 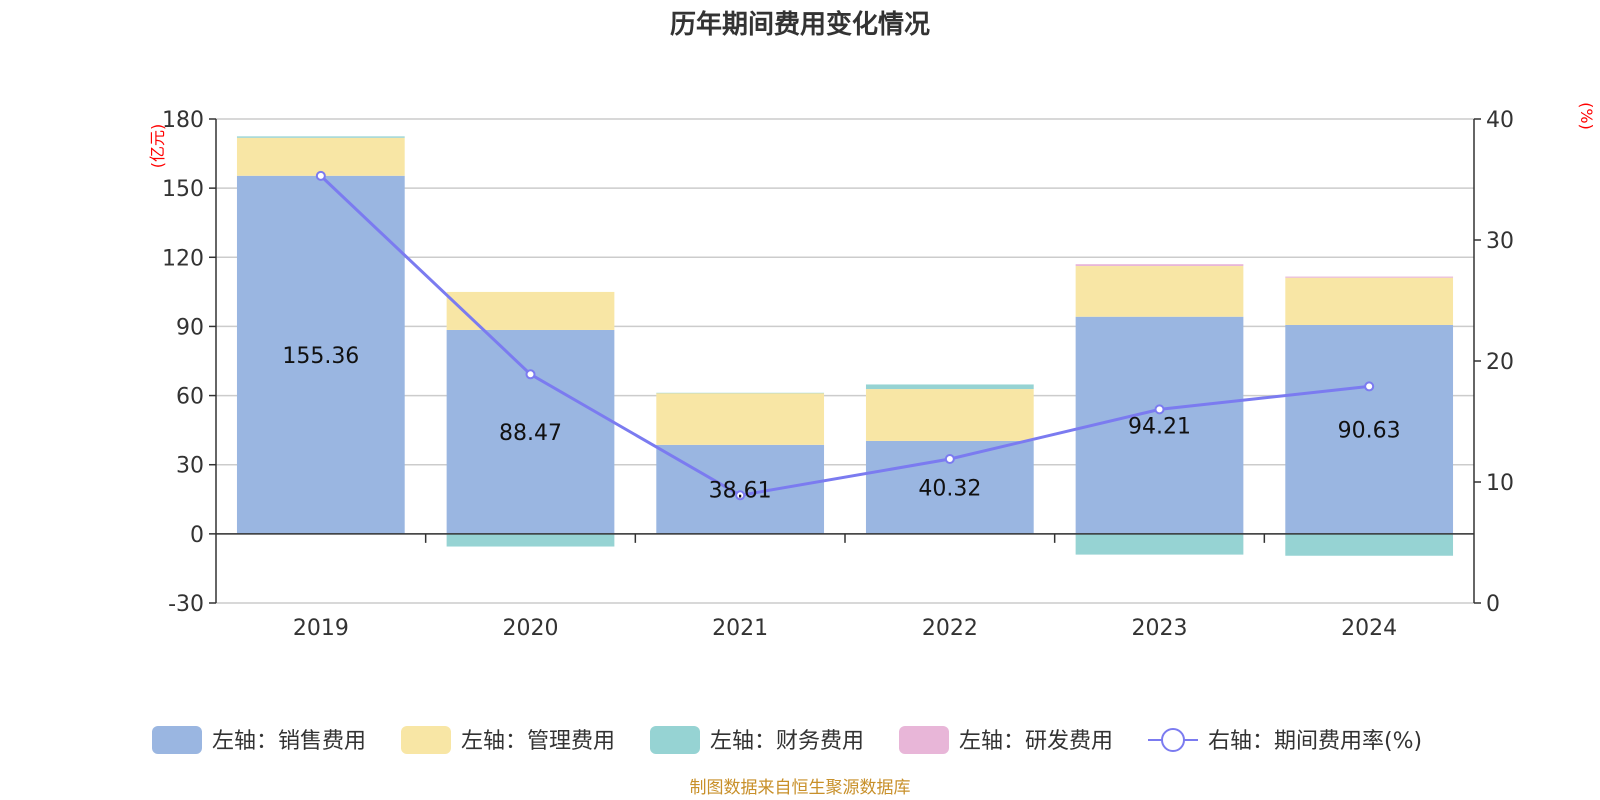 What do you see at coordinates (183, 120) in the screenshot?
I see `left-axis-tick-label: 180` at bounding box center [183, 120].